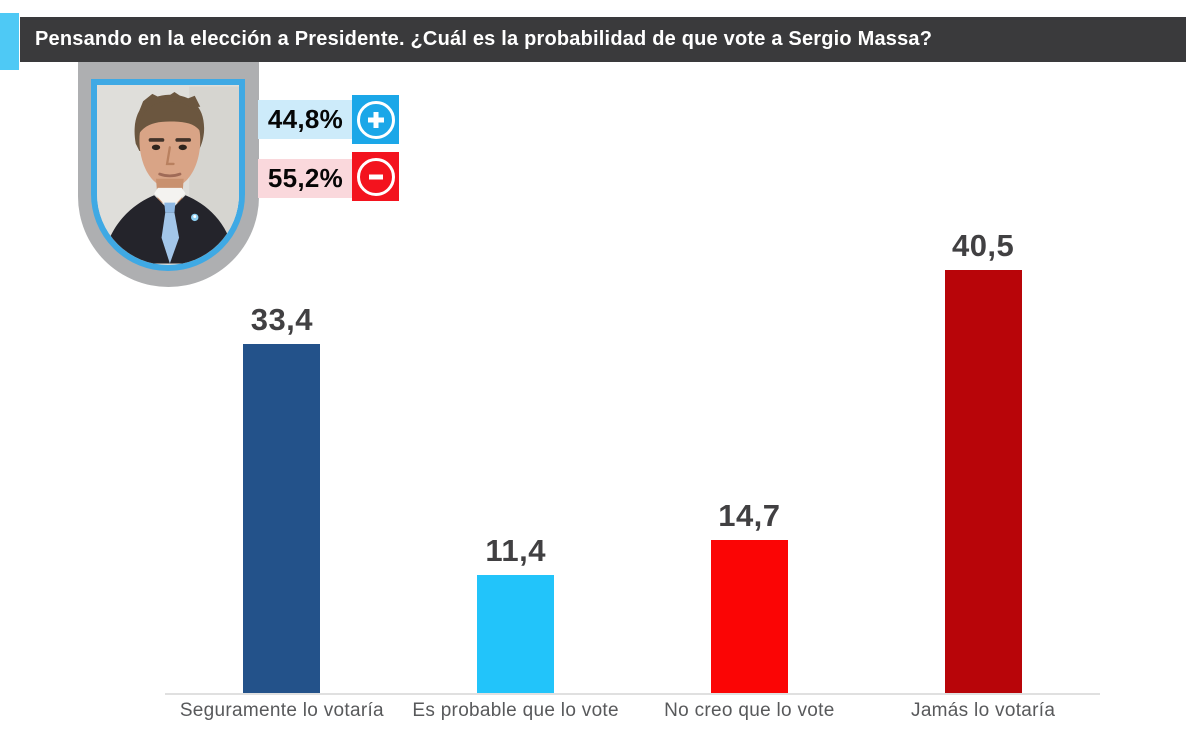  I want to click on category-label: Seguramente lo votaría, so click(281, 710).